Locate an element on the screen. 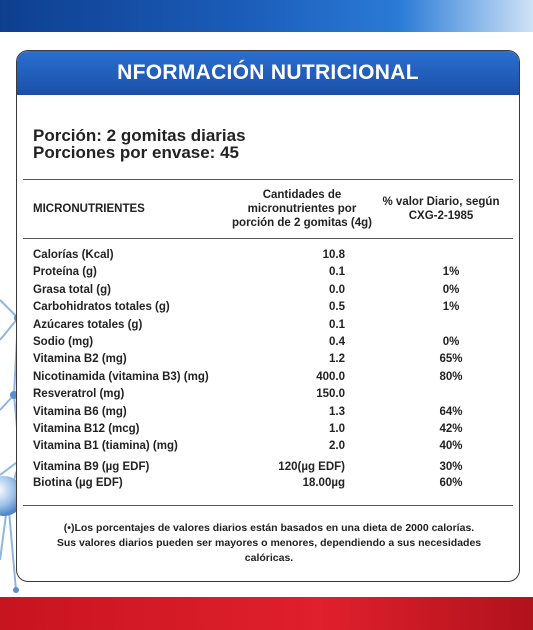 The width and height of the screenshot is (533, 630). card-title: NFORMACIÓN NUTRICIONAL is located at coordinates (268, 72).